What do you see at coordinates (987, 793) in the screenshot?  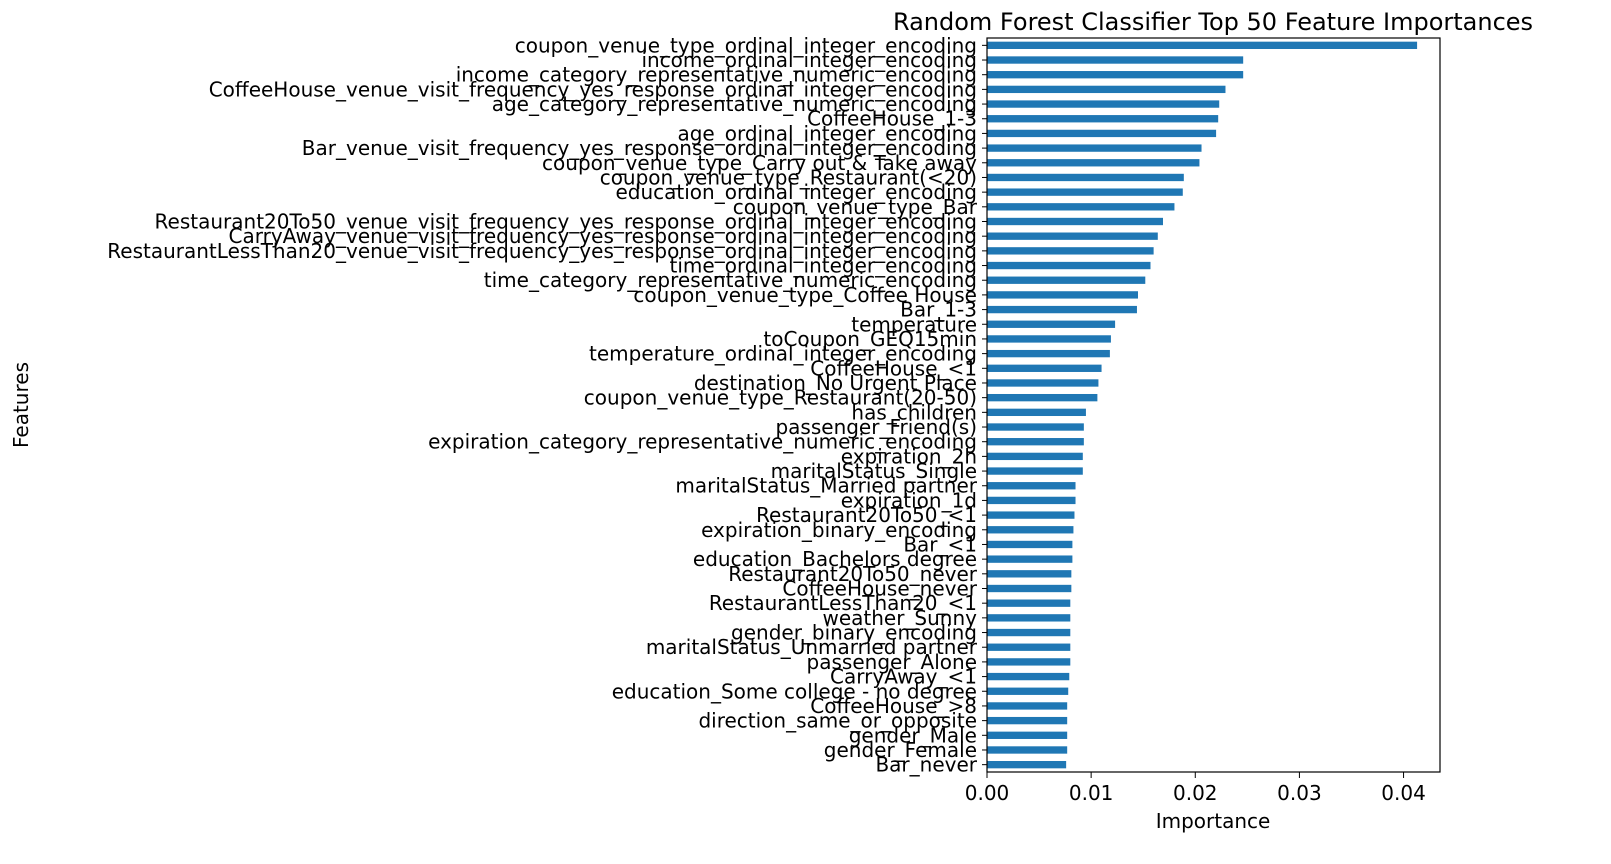 I see `x-tick-label: 0.00` at bounding box center [987, 793].